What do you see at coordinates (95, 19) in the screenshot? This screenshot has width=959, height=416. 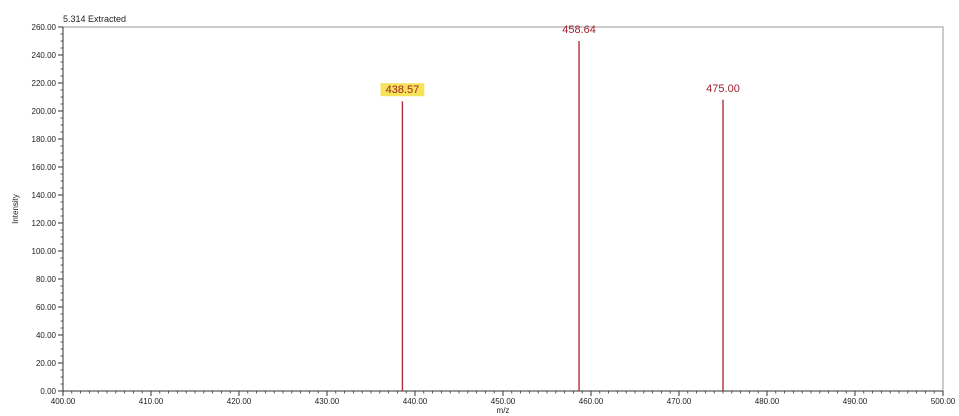 I see `chart-title: 5.314 Extracted` at bounding box center [95, 19].